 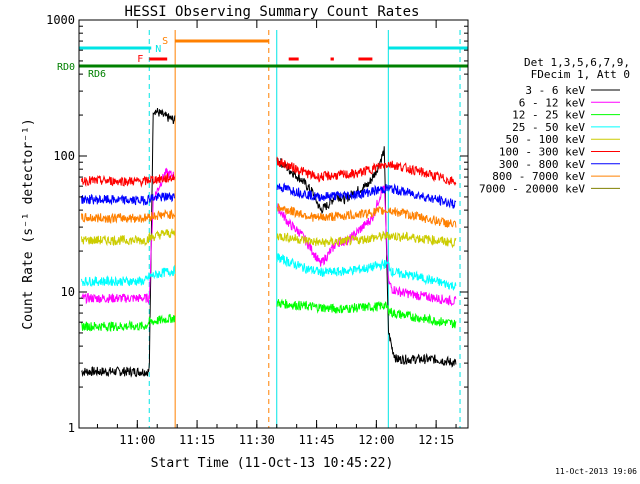 I want to click on rd6-label: RD6, so click(x=97, y=74).